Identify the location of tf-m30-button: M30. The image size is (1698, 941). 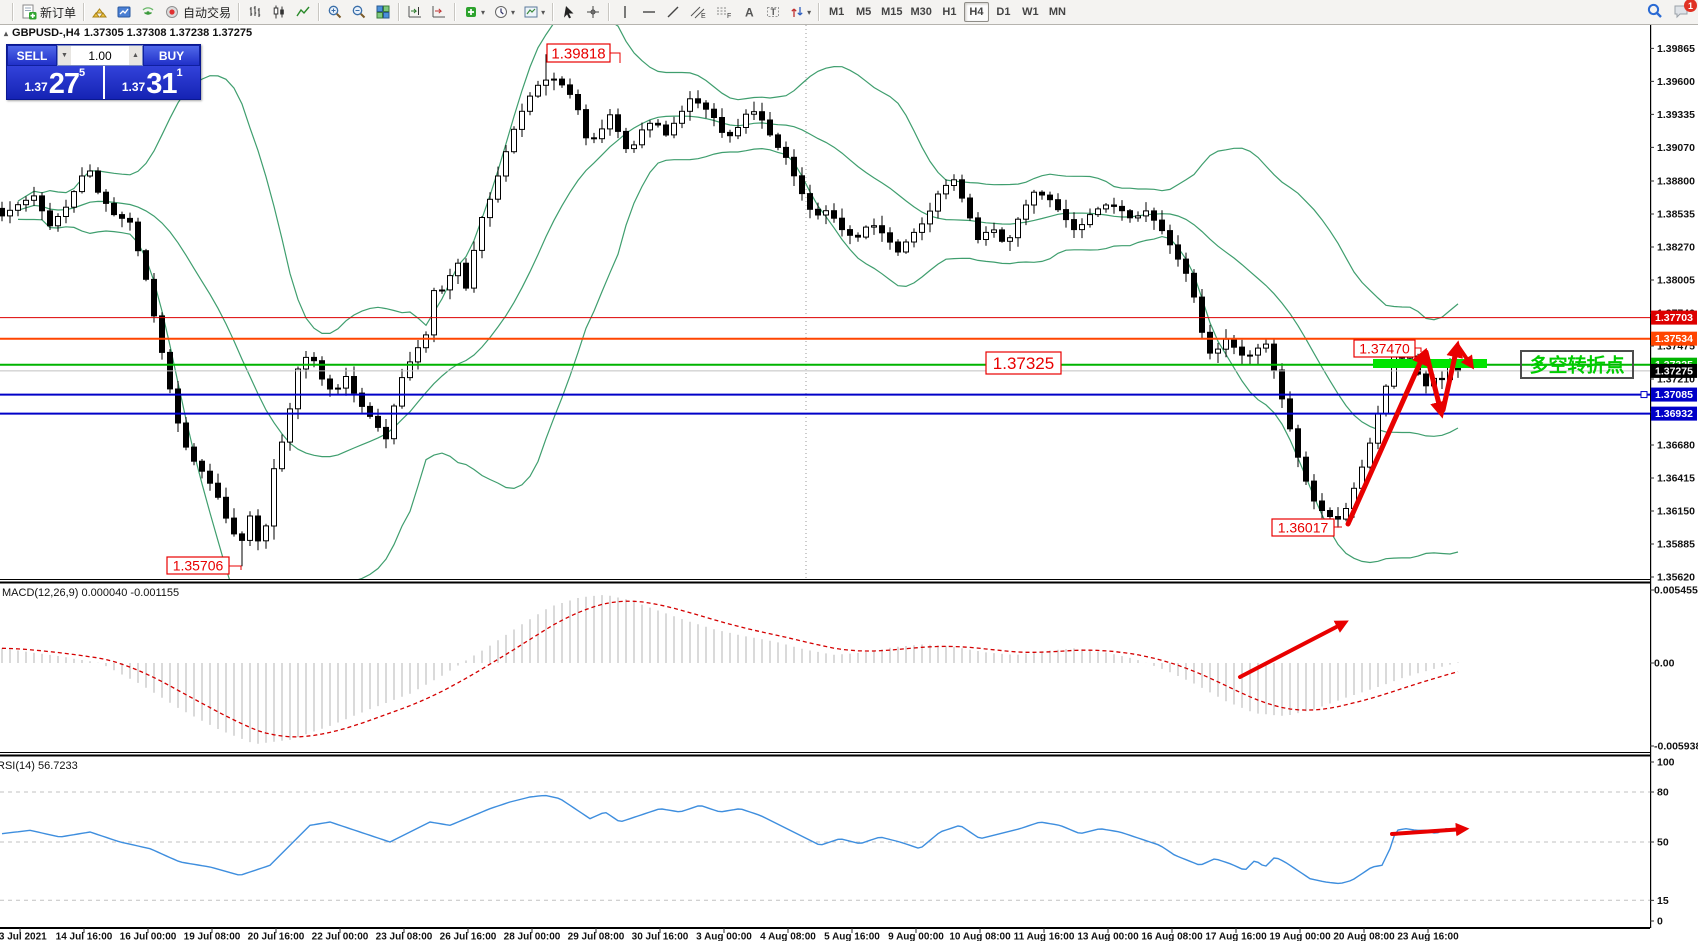
(921, 12).